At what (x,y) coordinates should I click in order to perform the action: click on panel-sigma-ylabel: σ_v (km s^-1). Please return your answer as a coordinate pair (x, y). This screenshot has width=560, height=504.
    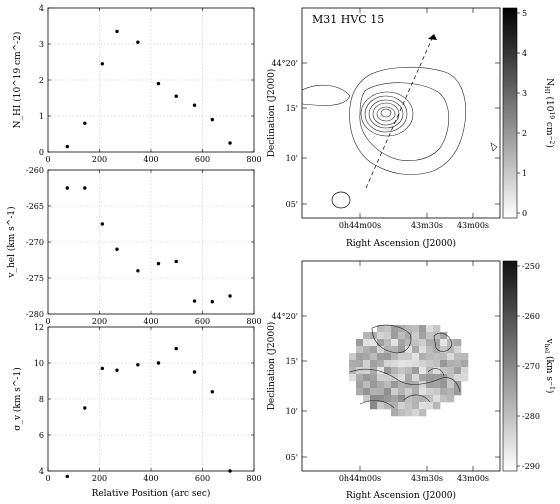
    Looking at the image, I should click on (17, 398).